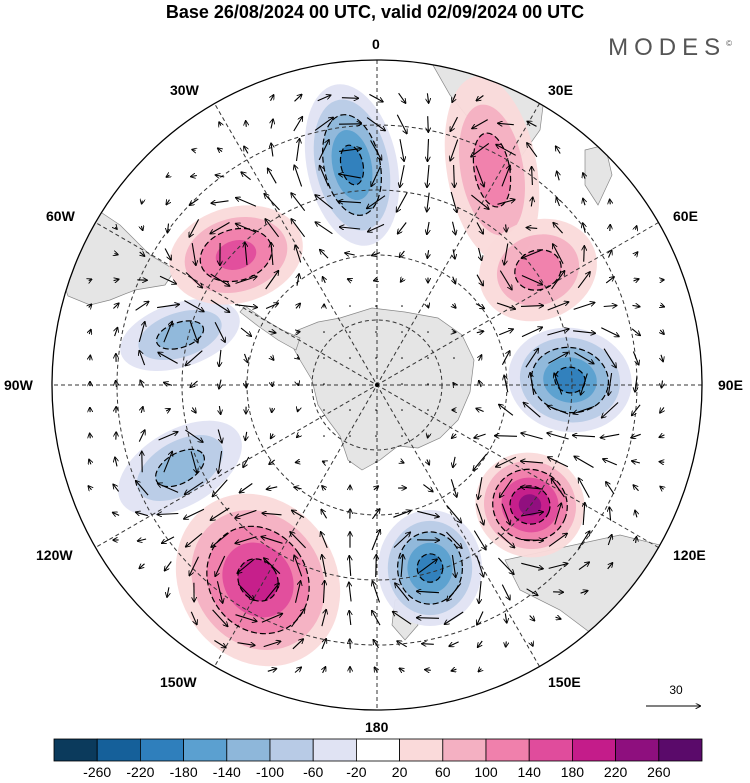 Image resolution: width=750 pixels, height=783 pixels. What do you see at coordinates (443, 772) in the screenshot?
I see `colorbar-label-8: 60` at bounding box center [443, 772].